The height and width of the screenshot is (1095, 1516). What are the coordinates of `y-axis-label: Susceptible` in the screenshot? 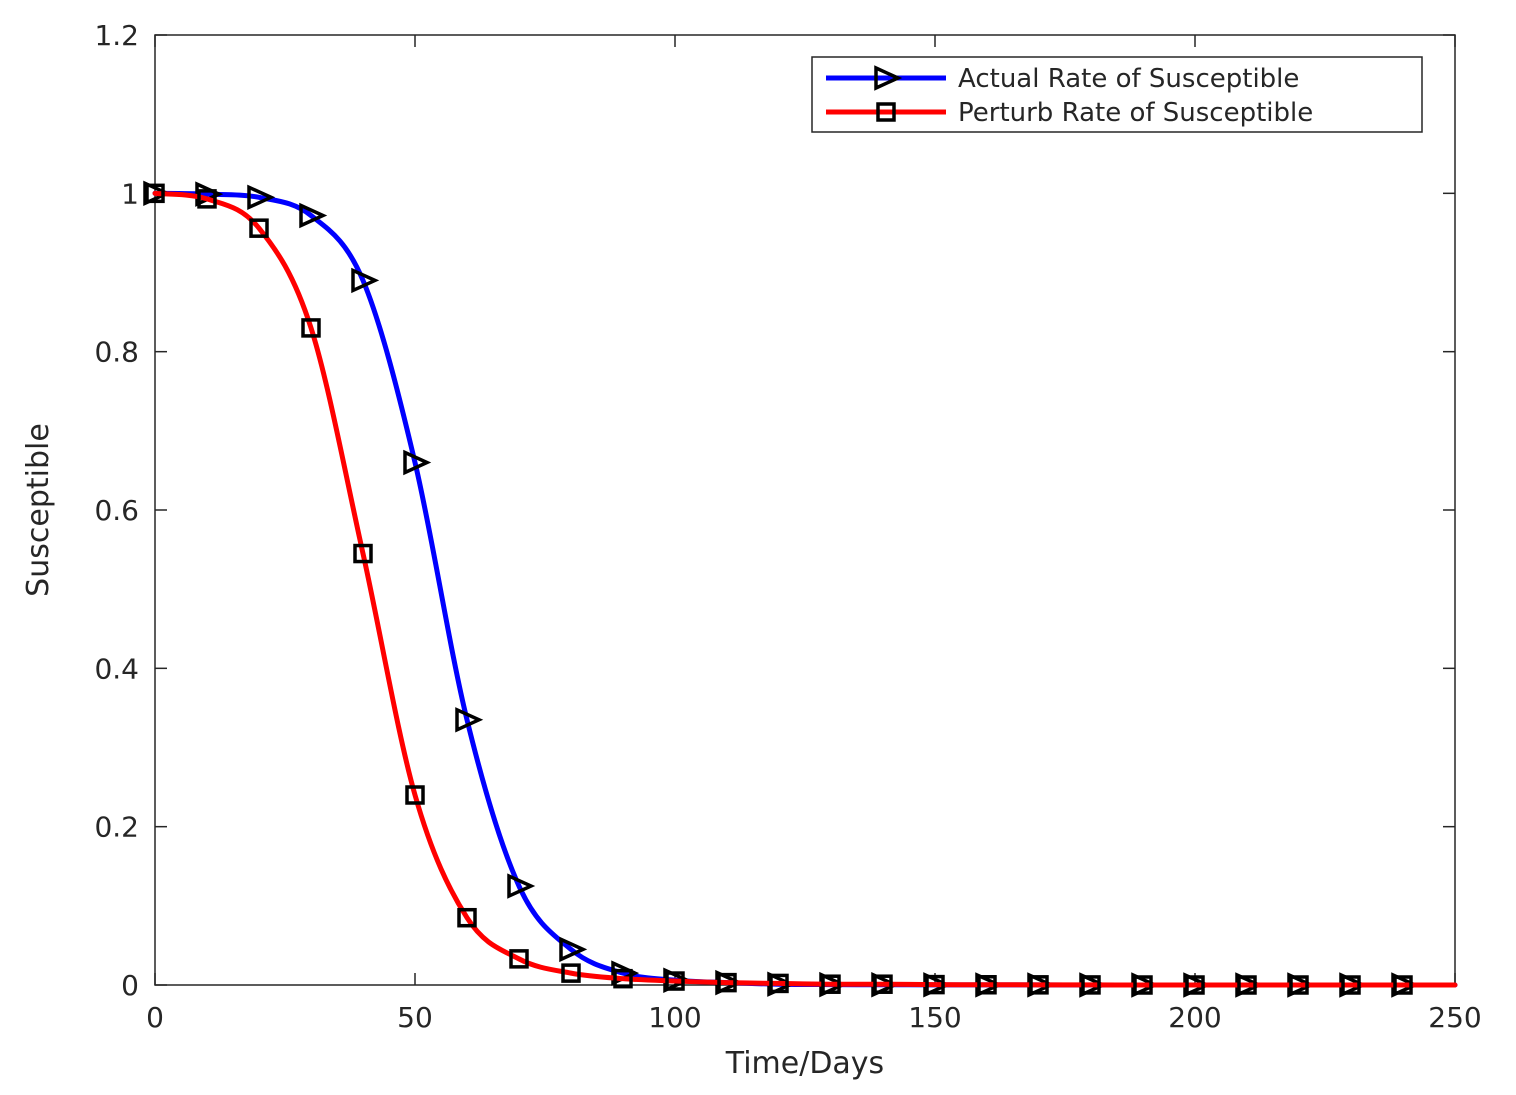 It's located at (38, 510).